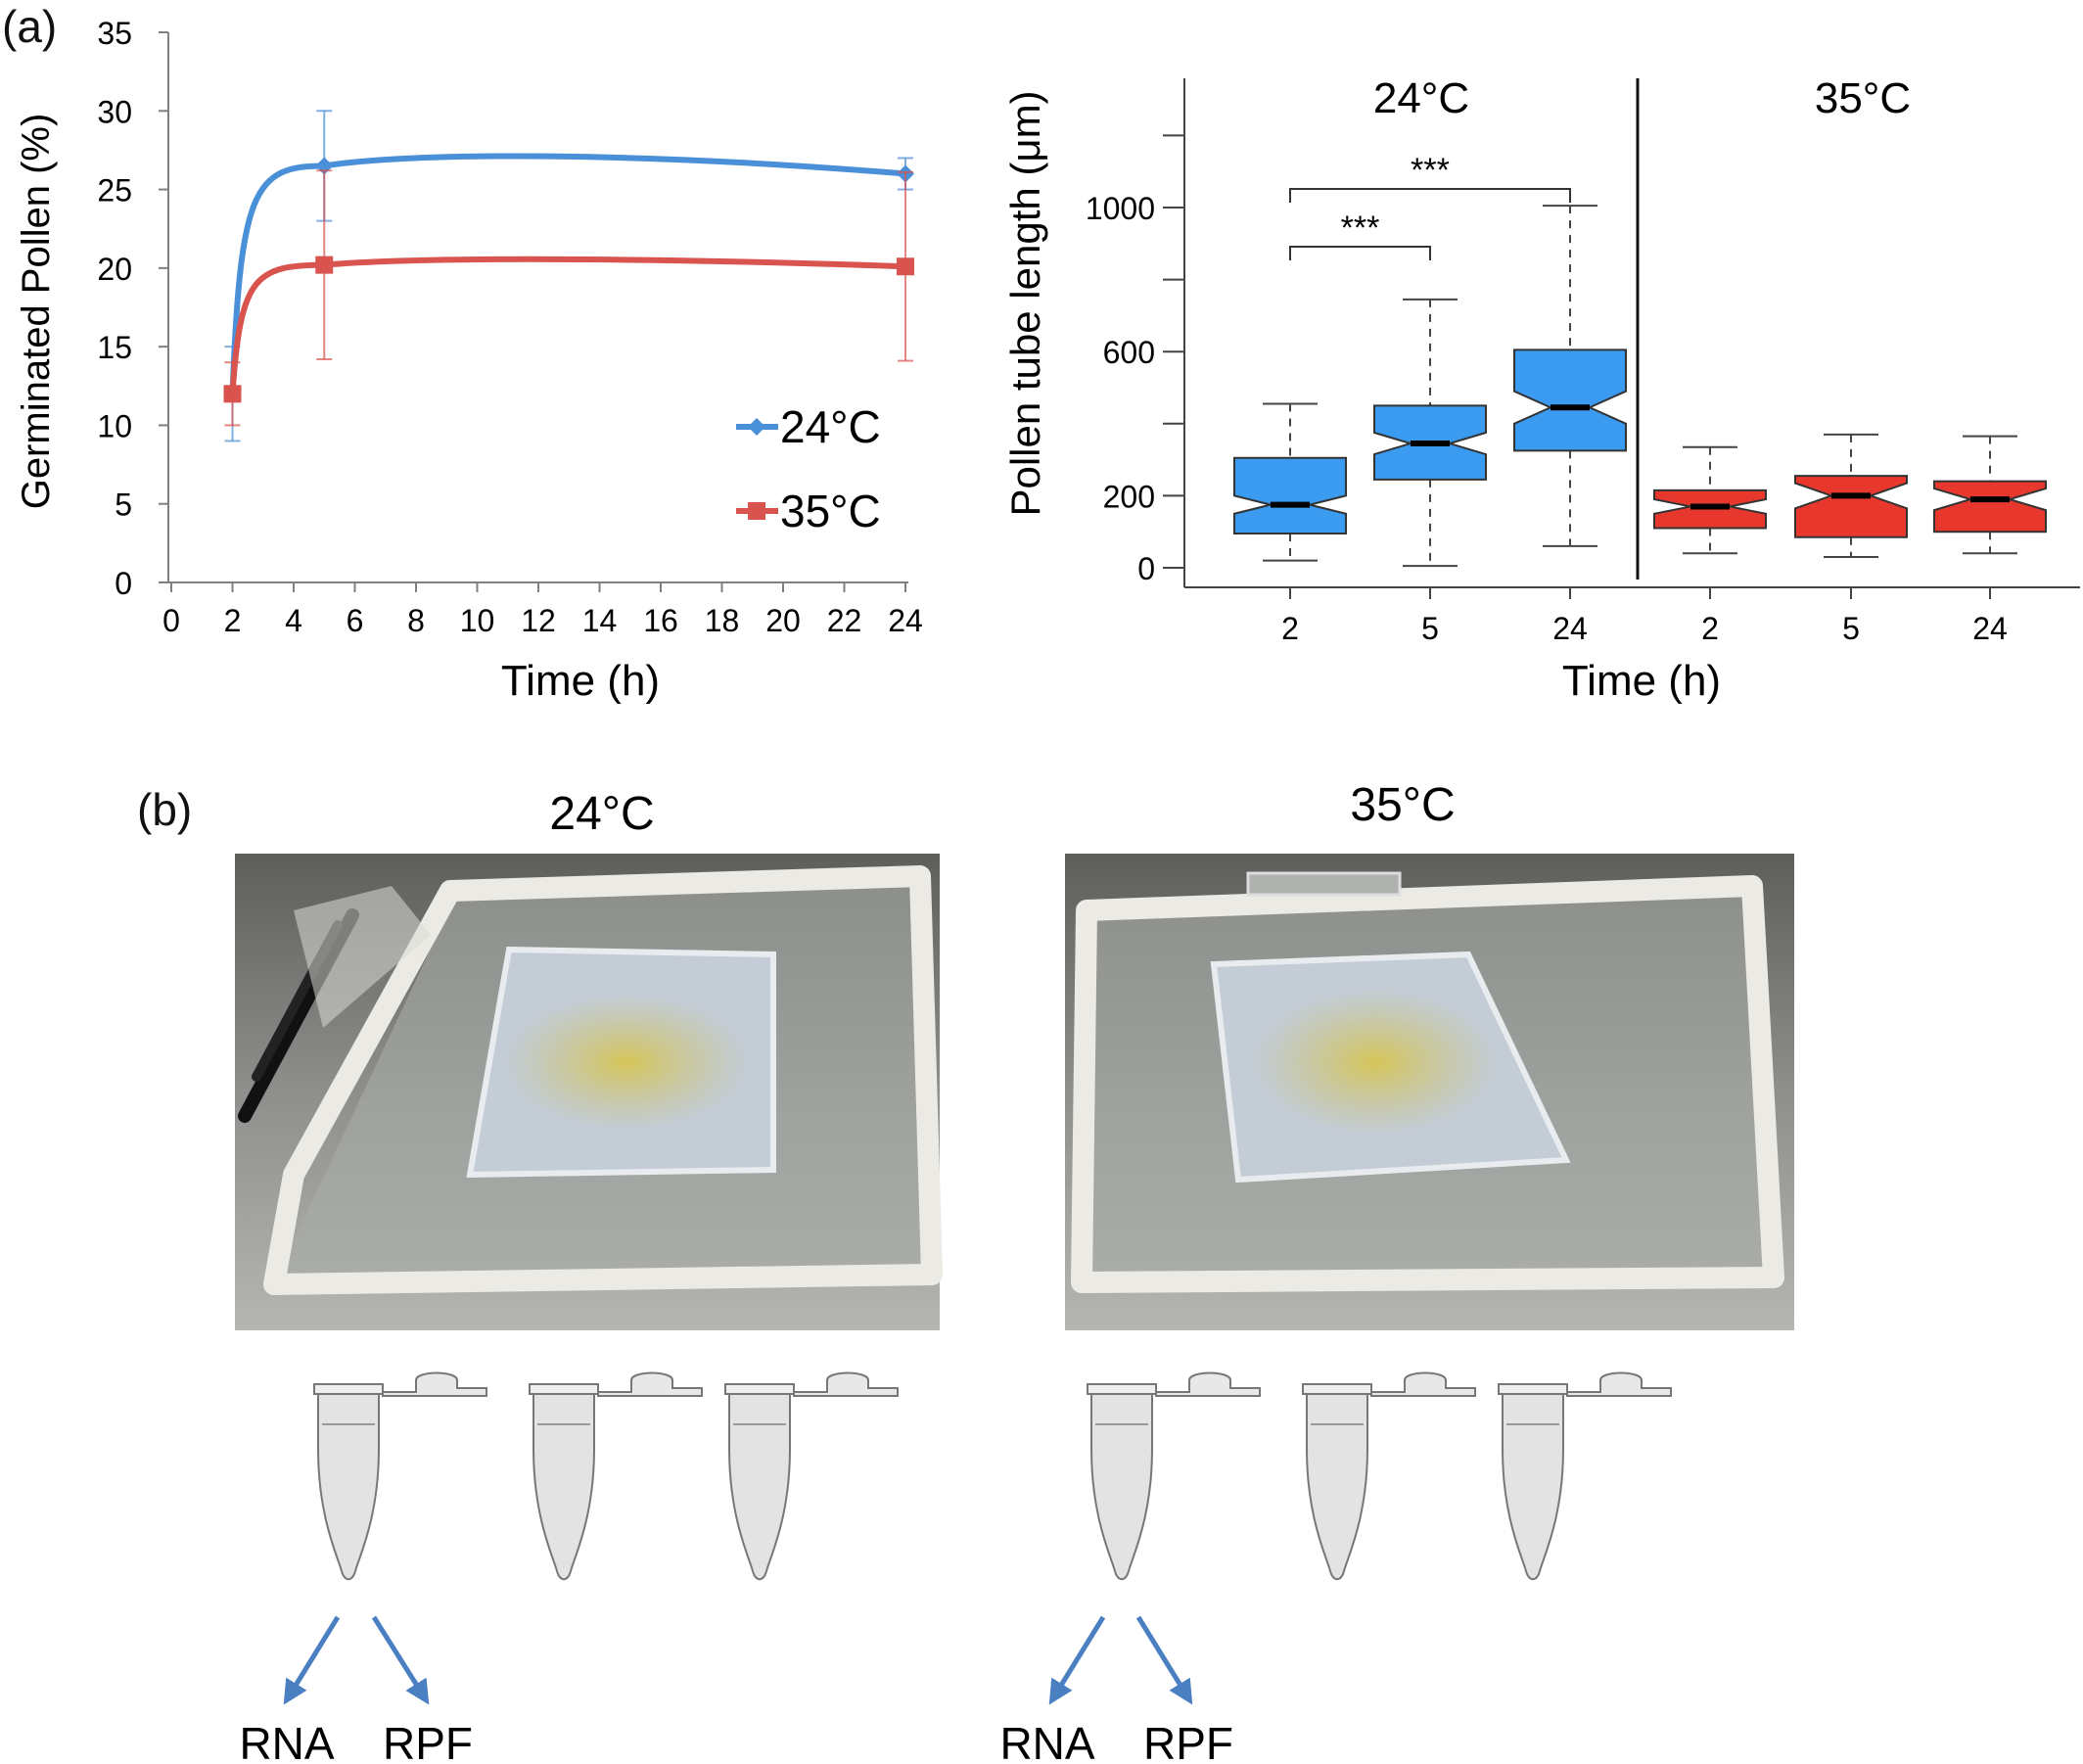 The image size is (2083, 1764). Describe the element at coordinates (1120, 208) in the screenshot. I see `box-chart-y-tick-label: 1000` at that location.